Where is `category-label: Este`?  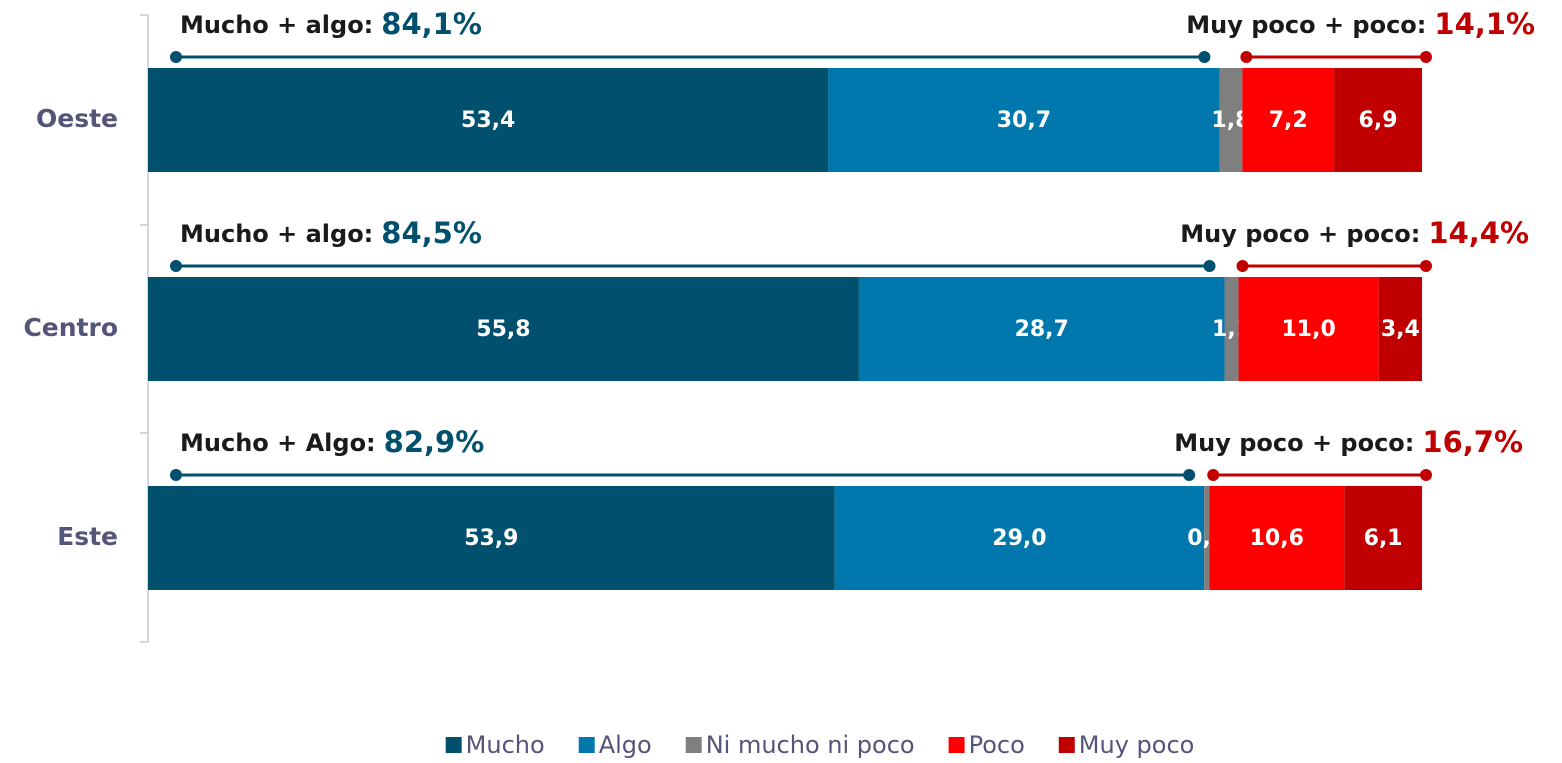
category-label: Este is located at coordinates (87, 536).